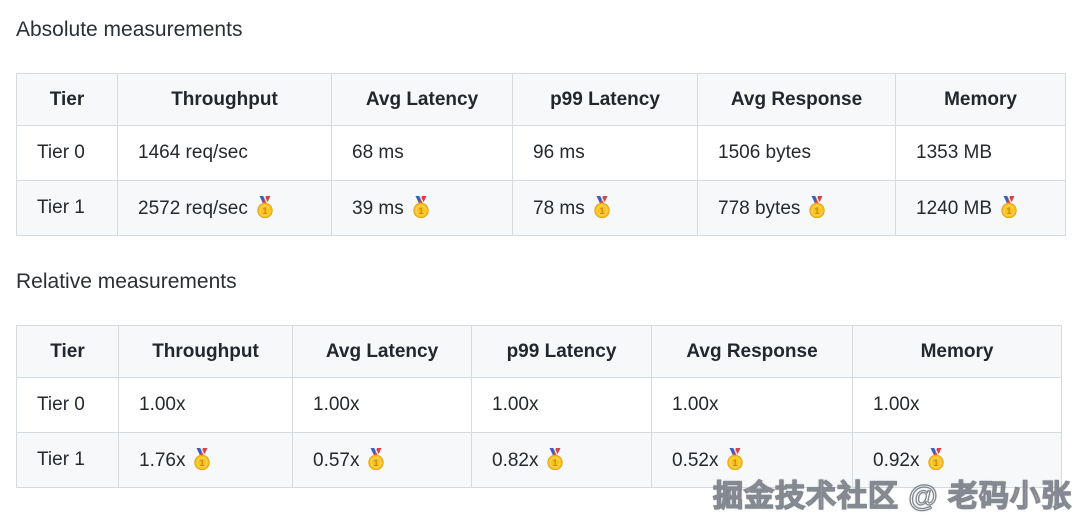 The height and width of the screenshot is (525, 1080). What do you see at coordinates (126, 281) in the screenshot?
I see `relative-section-title: Relative measurements` at bounding box center [126, 281].